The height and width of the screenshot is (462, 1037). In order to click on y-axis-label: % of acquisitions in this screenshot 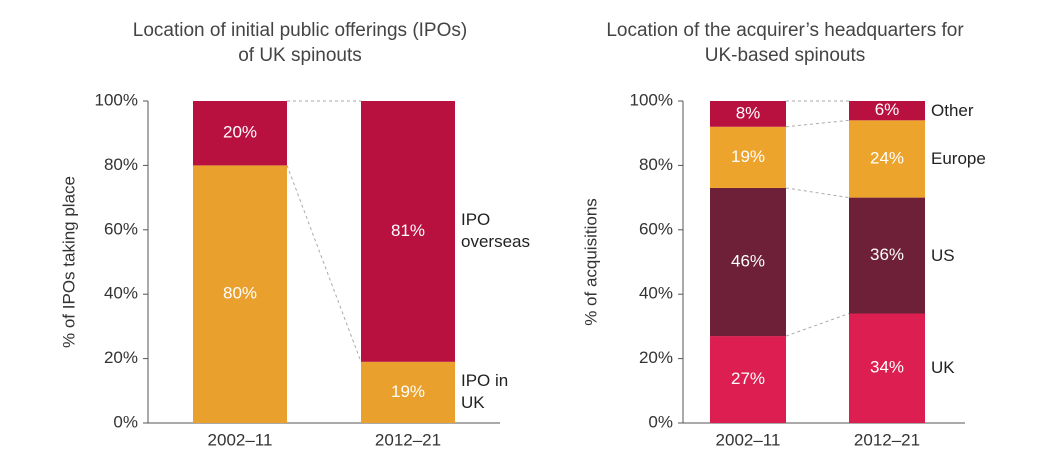, I will do `click(590, 262)`.